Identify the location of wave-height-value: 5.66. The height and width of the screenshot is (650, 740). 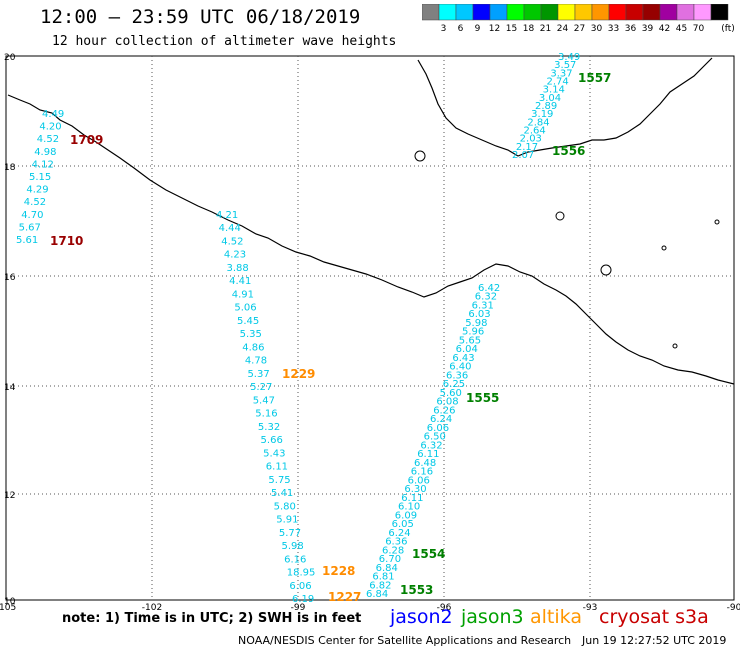
(272, 440).